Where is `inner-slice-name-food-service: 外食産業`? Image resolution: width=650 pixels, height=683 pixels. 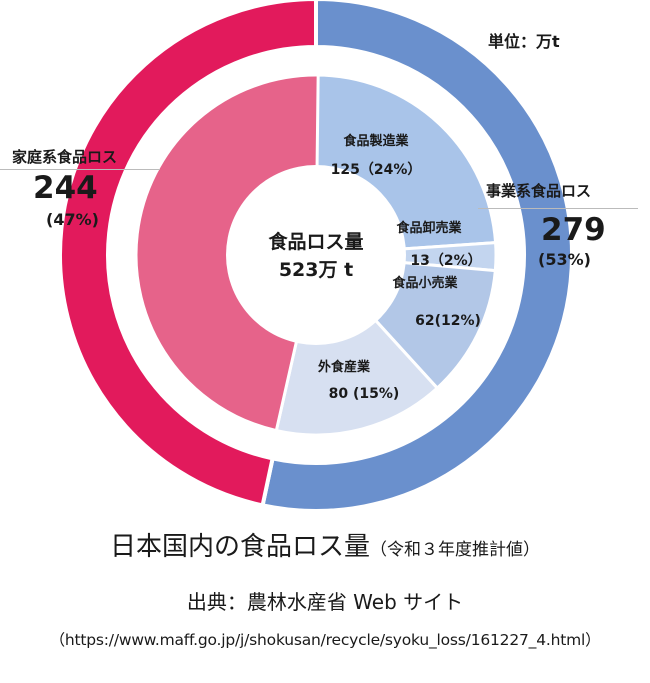
inner-slice-name-food-service: 外食産業 is located at coordinates (344, 367).